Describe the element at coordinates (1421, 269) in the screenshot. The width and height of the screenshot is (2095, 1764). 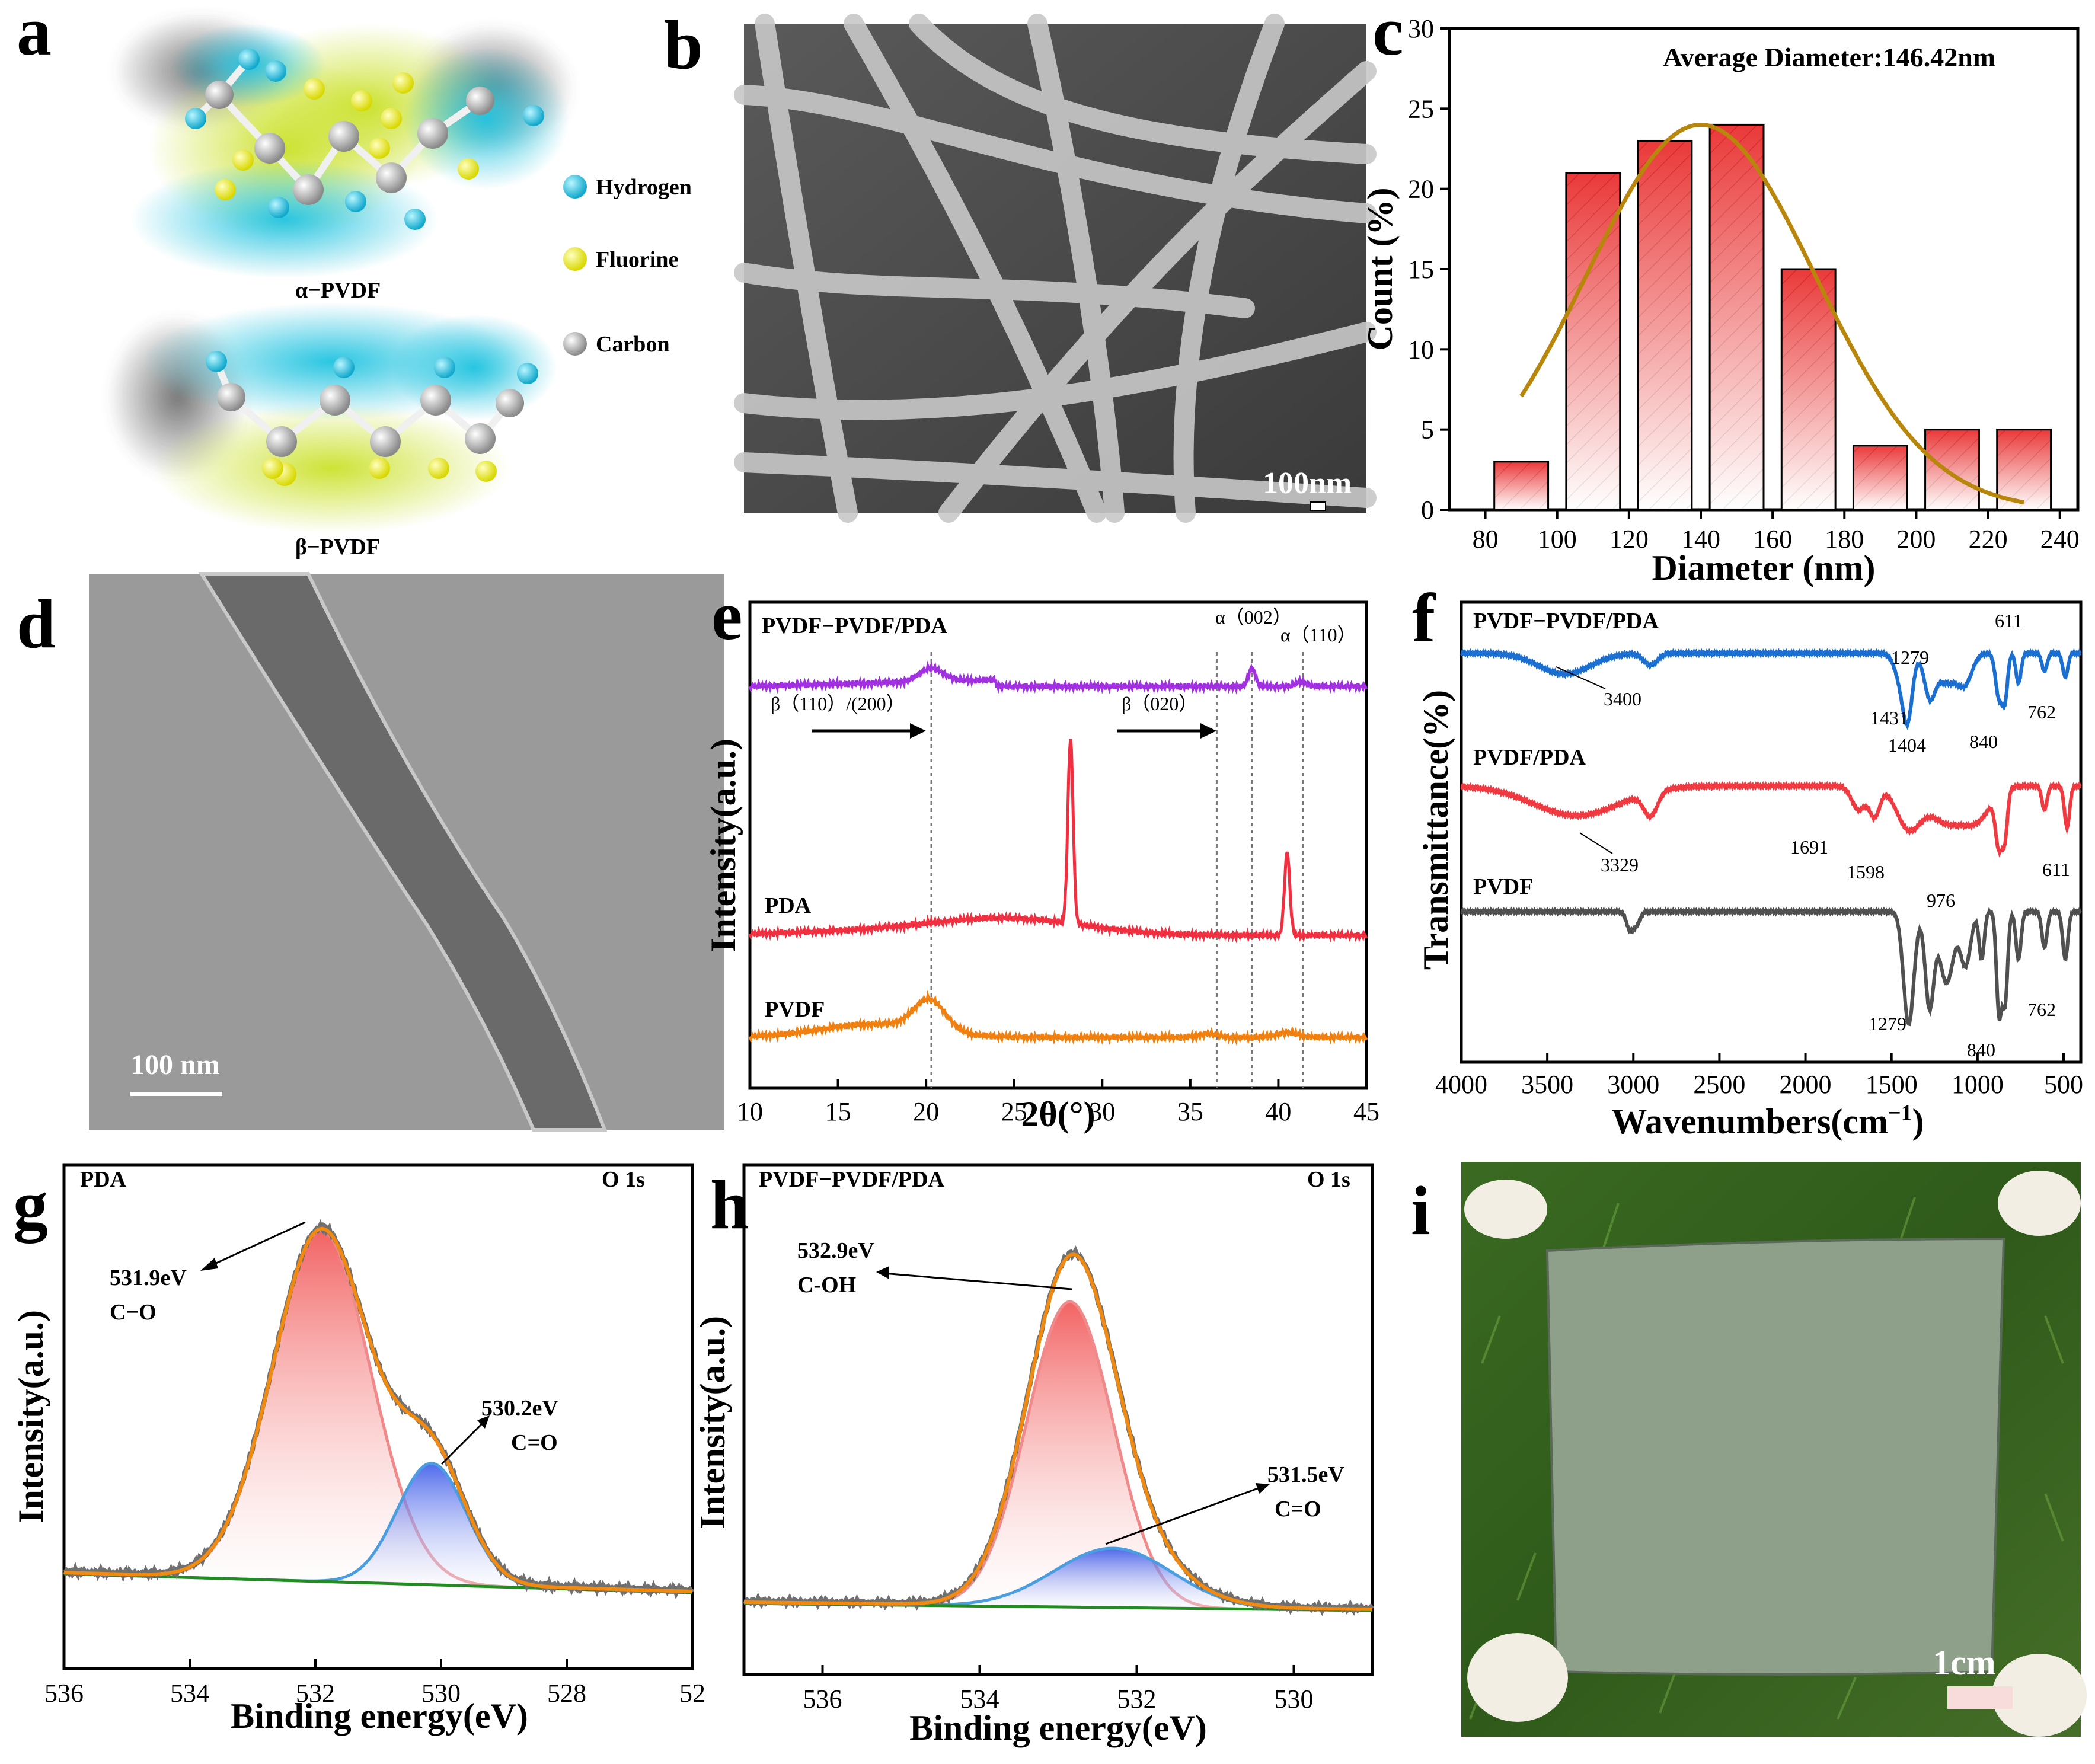
I see `chart-c-ytick-label: 15` at that location.